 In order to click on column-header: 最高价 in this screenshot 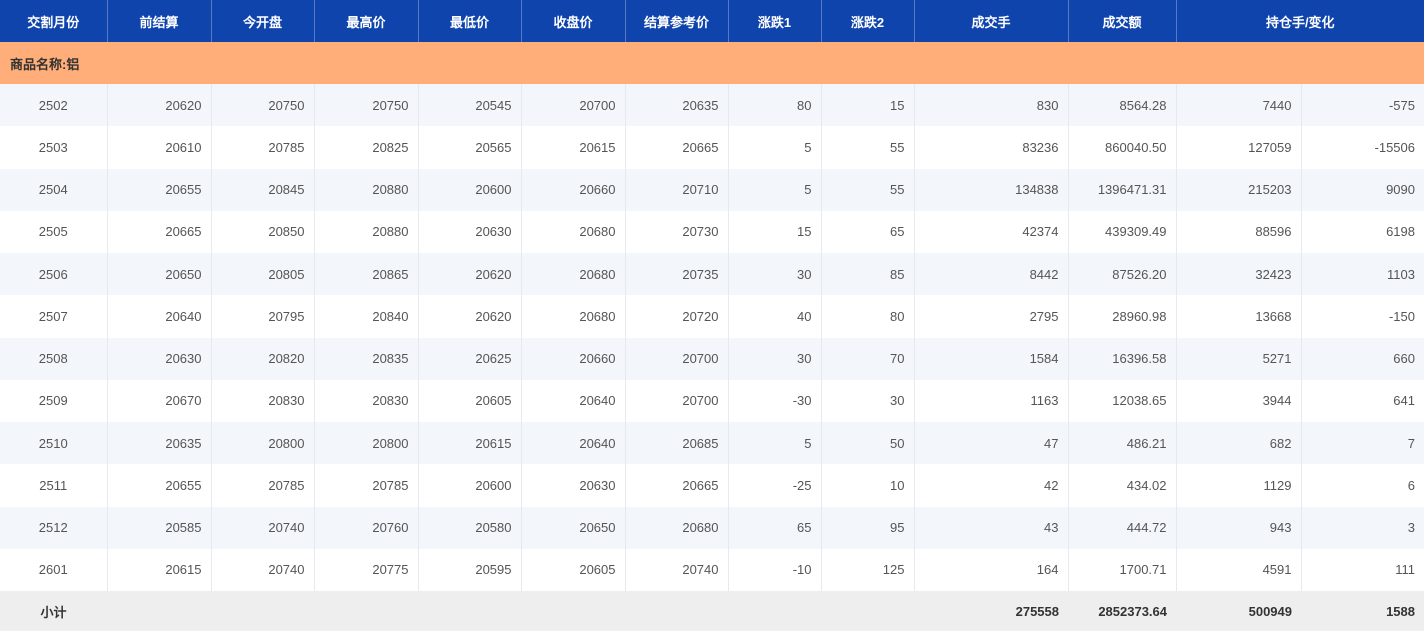, I will do `click(366, 21)`.